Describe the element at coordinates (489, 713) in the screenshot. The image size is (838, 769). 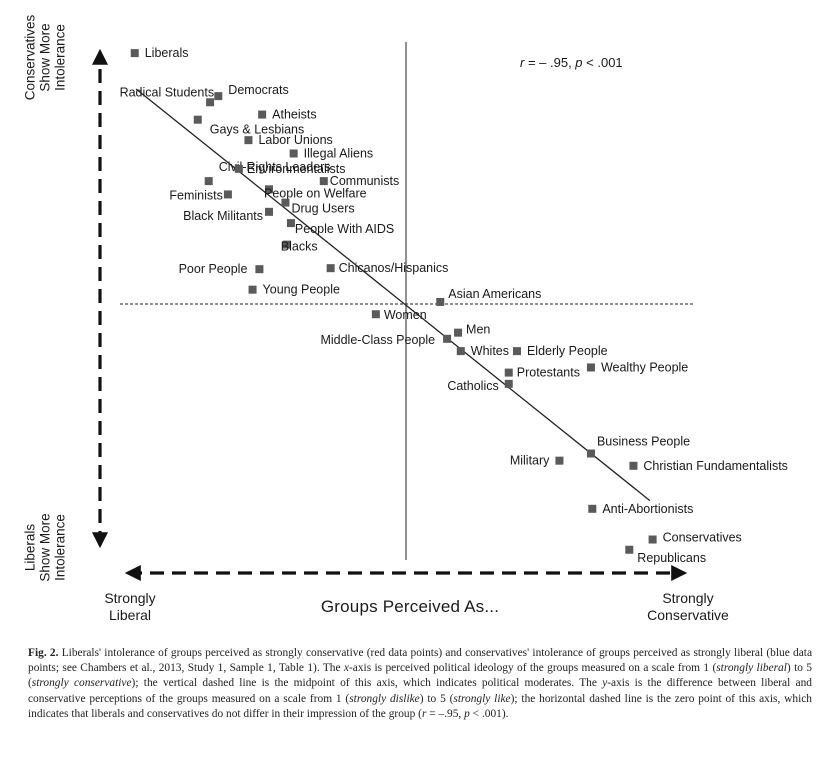
I see `caption-text: < .001).` at that location.